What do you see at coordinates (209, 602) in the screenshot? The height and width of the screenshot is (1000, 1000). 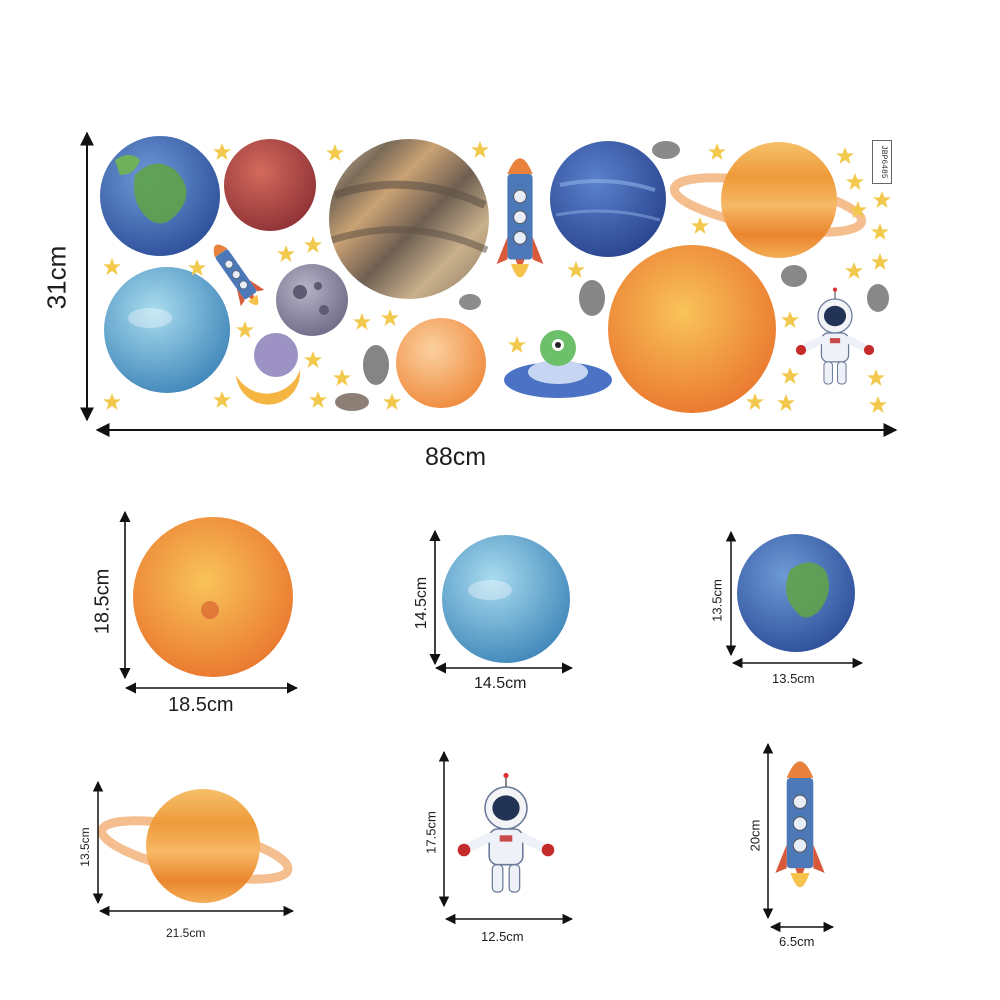 I see `piece-orange-planet` at bounding box center [209, 602].